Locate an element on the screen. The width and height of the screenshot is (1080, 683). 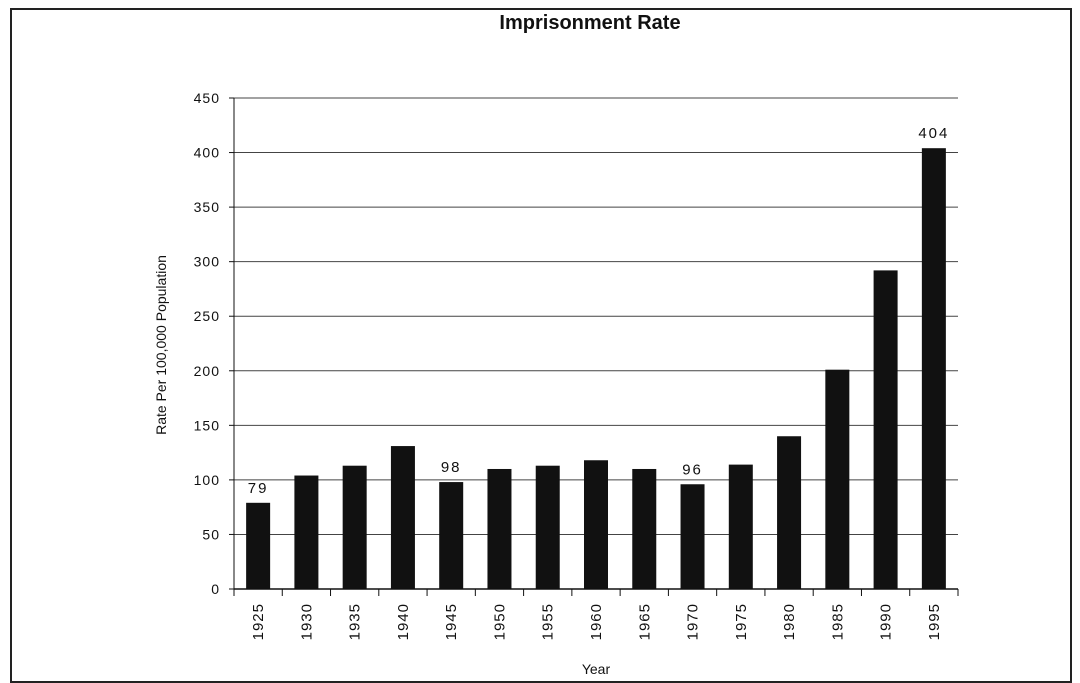
x-tick-label: 1925 is located at coordinates (258, 621).